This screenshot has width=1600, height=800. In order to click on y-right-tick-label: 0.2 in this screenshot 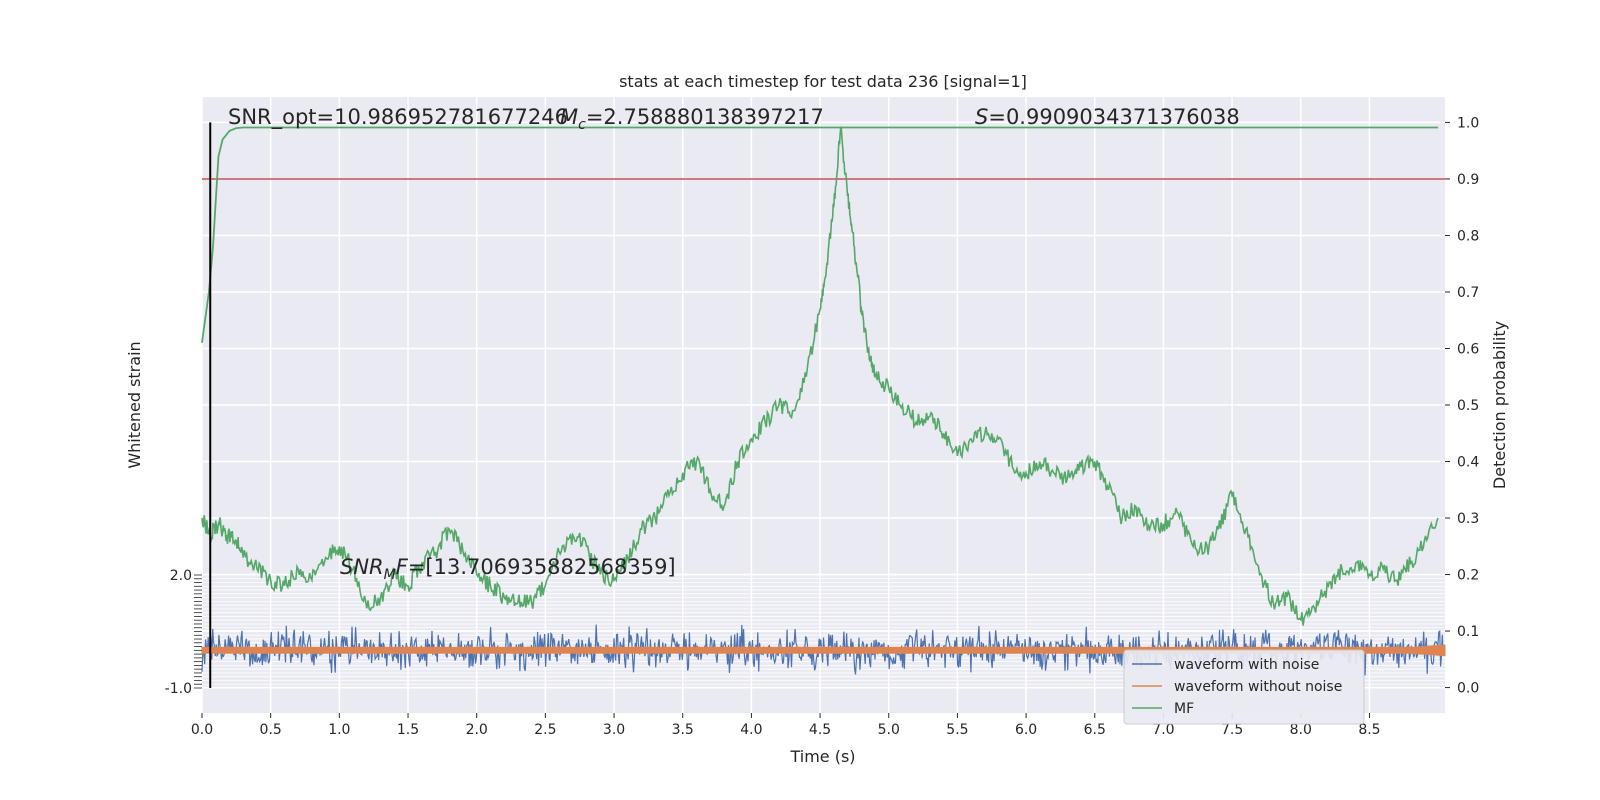, I will do `click(1468, 576)`.